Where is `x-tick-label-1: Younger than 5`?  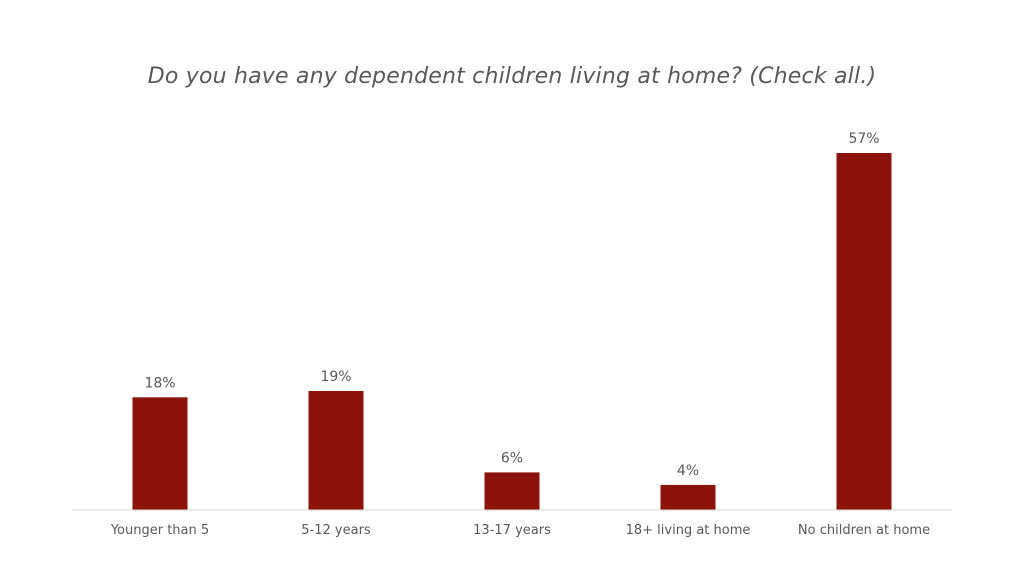 x-tick-label-1: Younger than 5 is located at coordinates (159, 530).